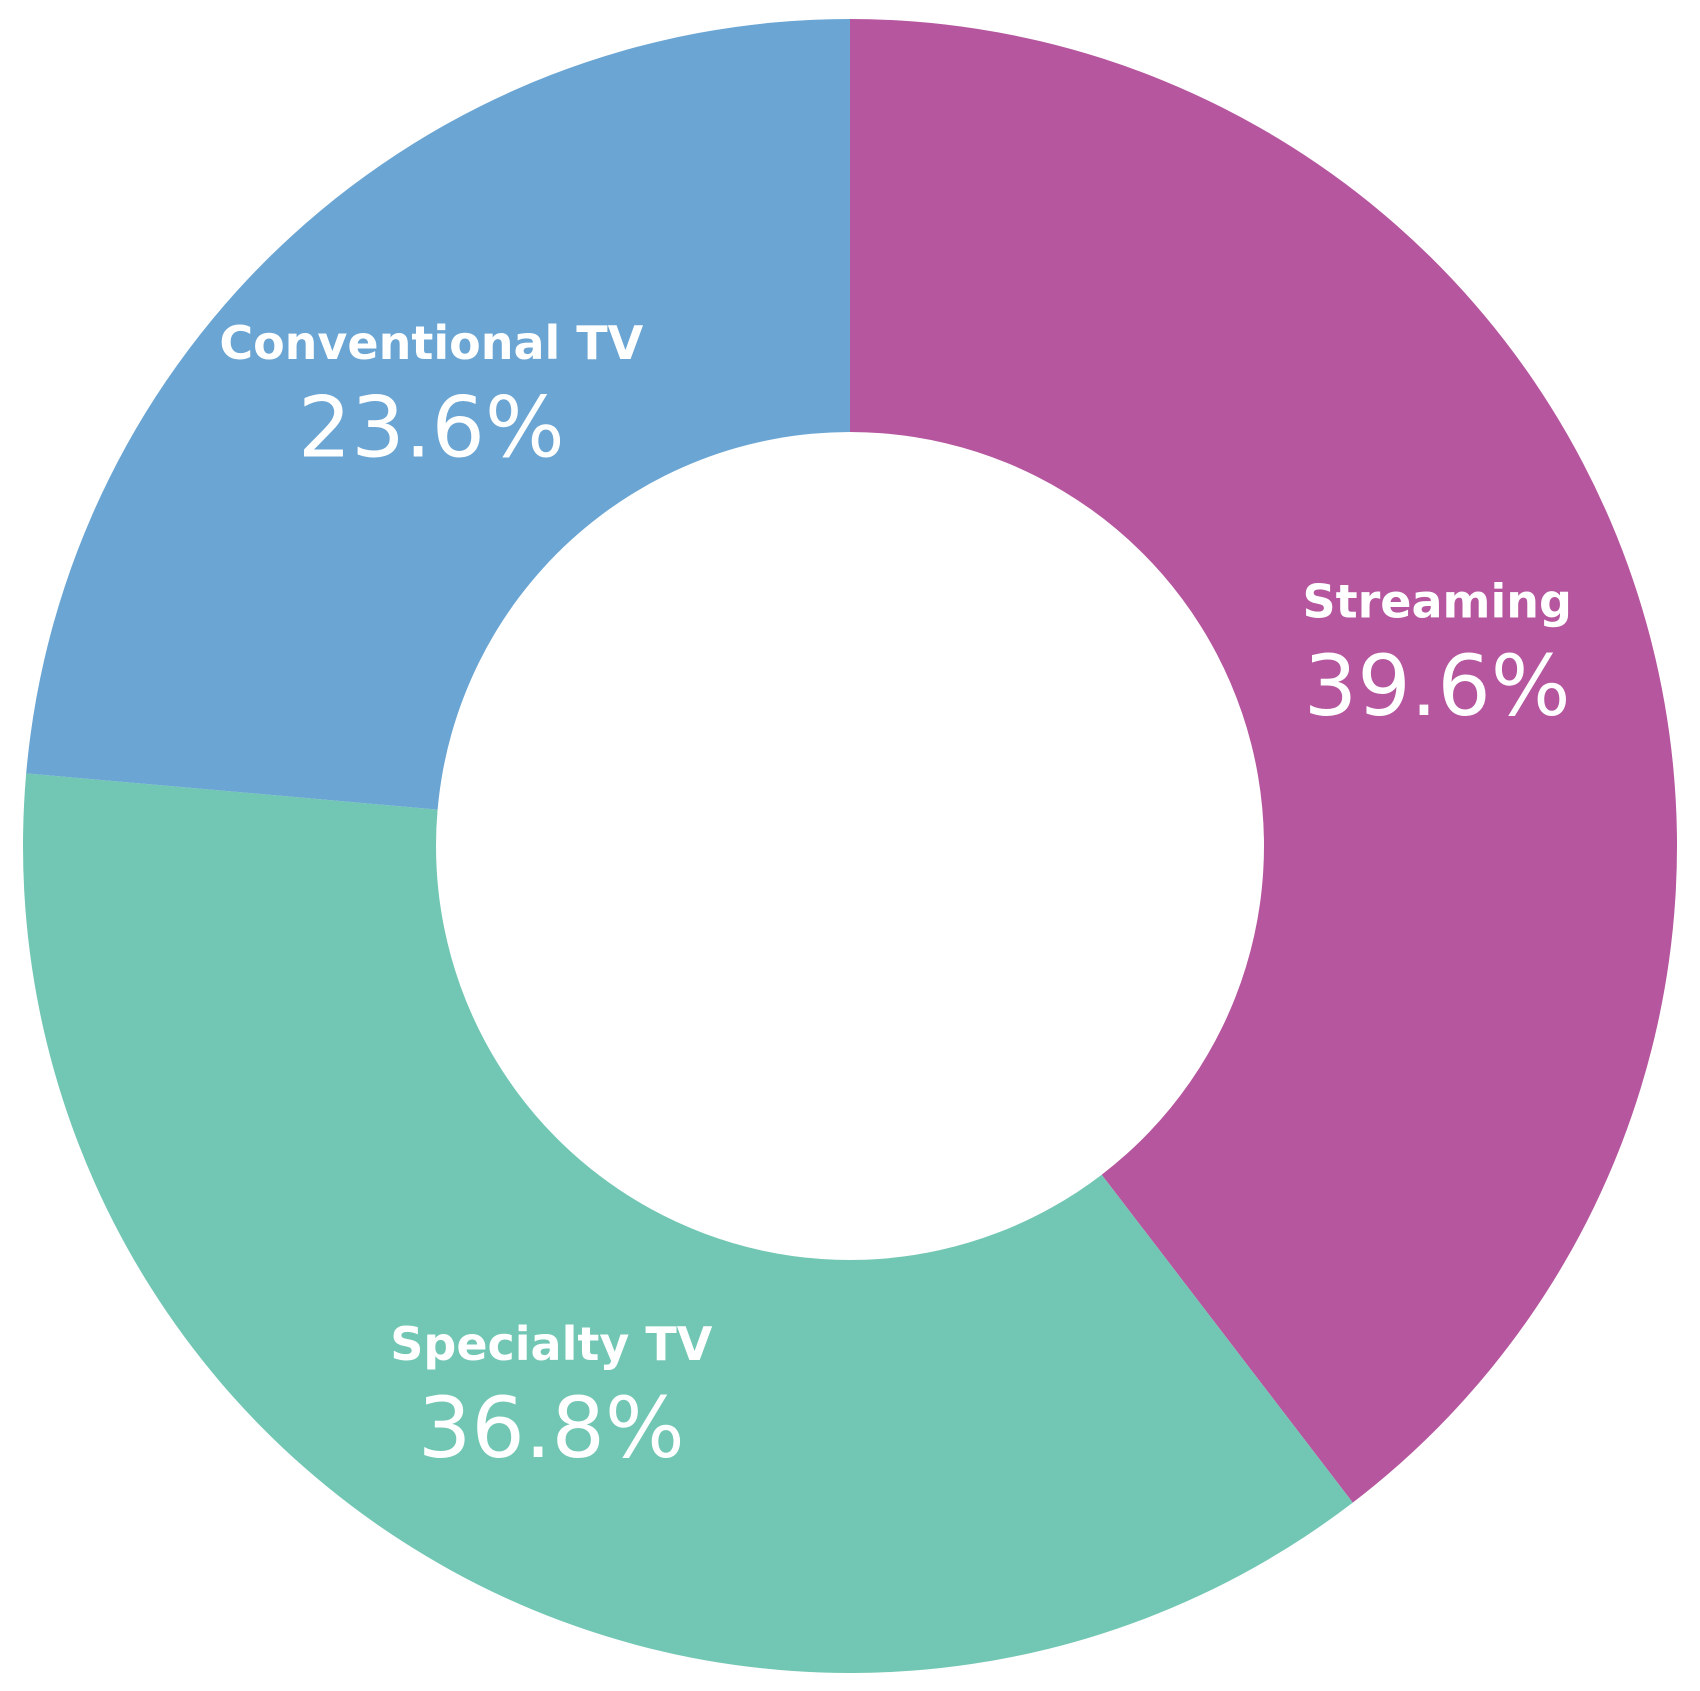 The height and width of the screenshot is (1691, 1700). I want to click on slice-value-label: 23.6%, so click(431, 428).